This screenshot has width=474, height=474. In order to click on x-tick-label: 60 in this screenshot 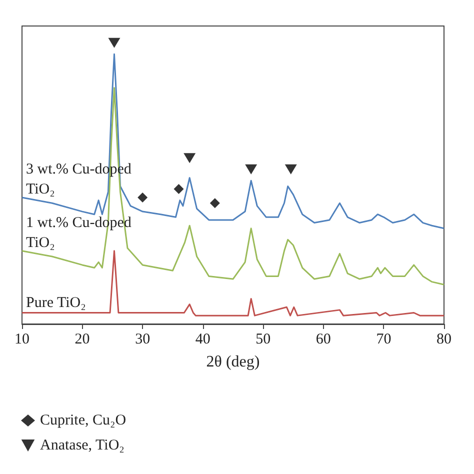, I will do `click(323, 340)`.